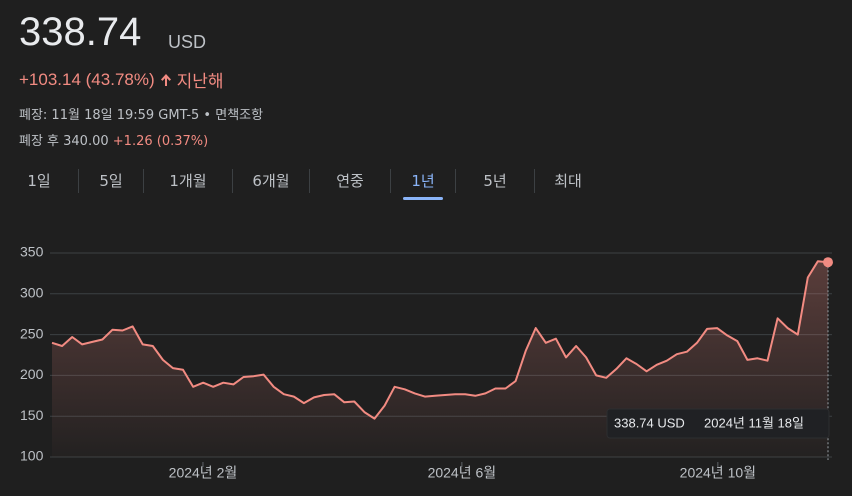 The width and height of the screenshot is (852, 496). I want to click on price: 338.74, so click(80, 32).